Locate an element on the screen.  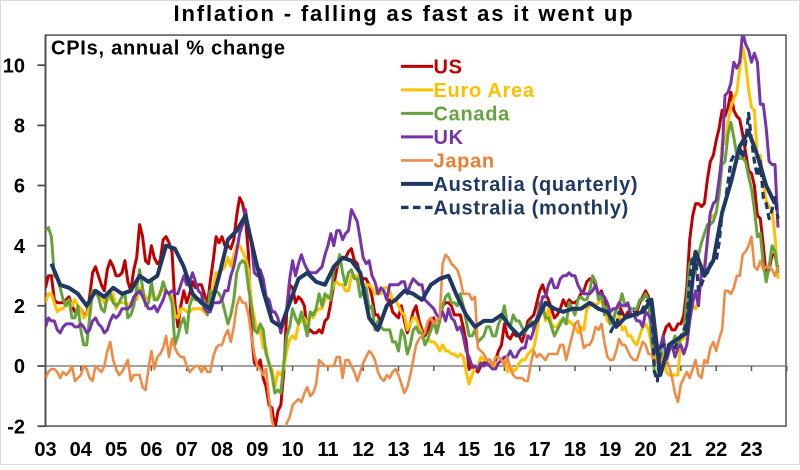
svg-text: 06 is located at coordinates (151, 450).